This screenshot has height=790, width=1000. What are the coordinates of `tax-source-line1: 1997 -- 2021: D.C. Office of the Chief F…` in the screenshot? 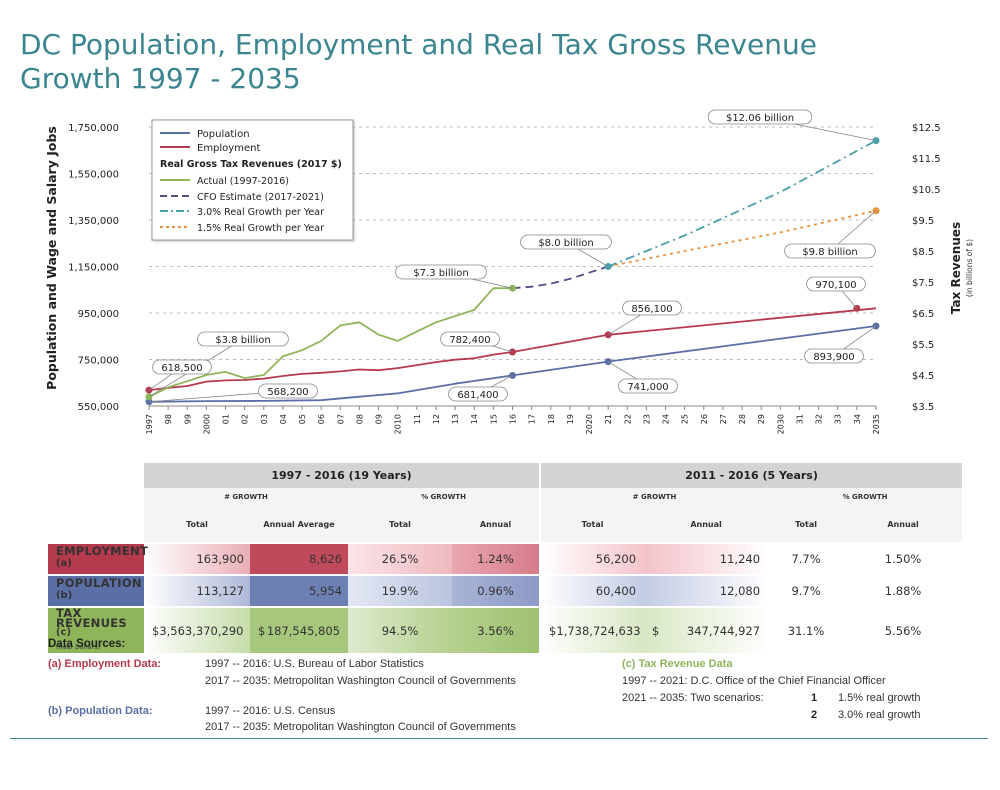 It's located at (754, 681).